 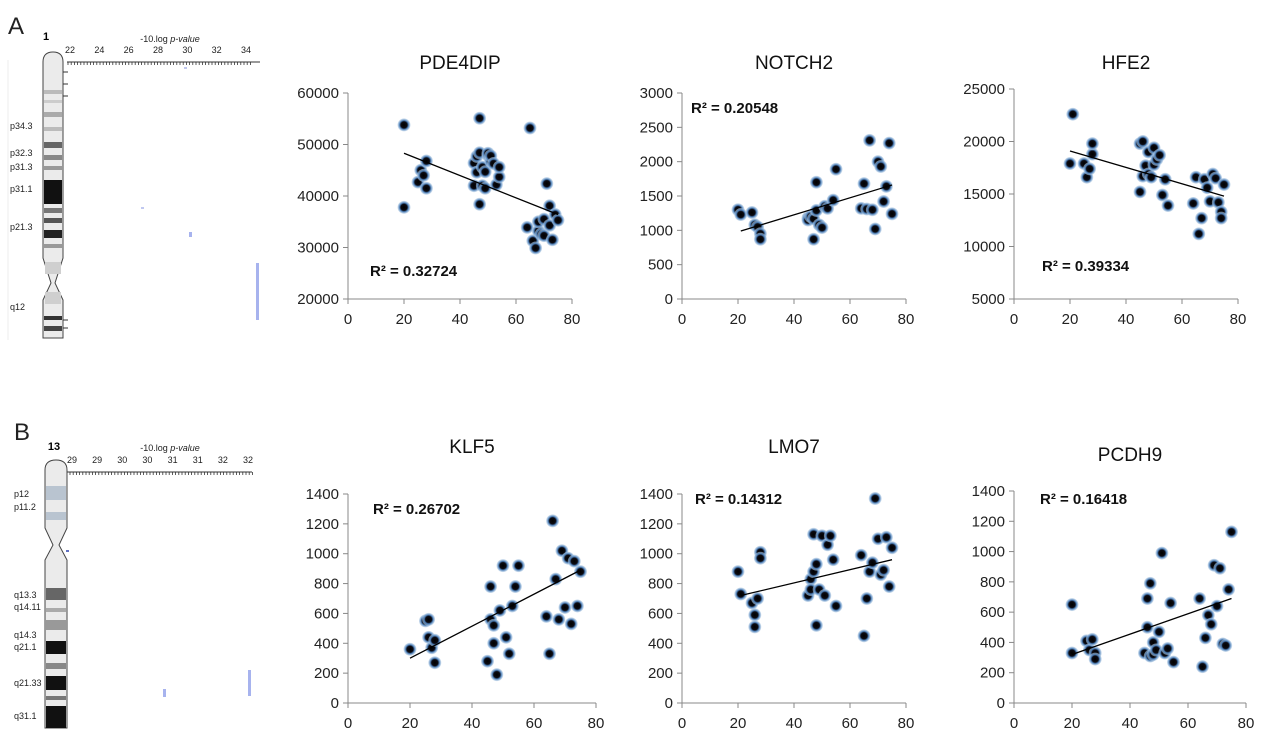 What do you see at coordinates (21, 126) in the screenshot?
I see `band-label: p34.3` at bounding box center [21, 126].